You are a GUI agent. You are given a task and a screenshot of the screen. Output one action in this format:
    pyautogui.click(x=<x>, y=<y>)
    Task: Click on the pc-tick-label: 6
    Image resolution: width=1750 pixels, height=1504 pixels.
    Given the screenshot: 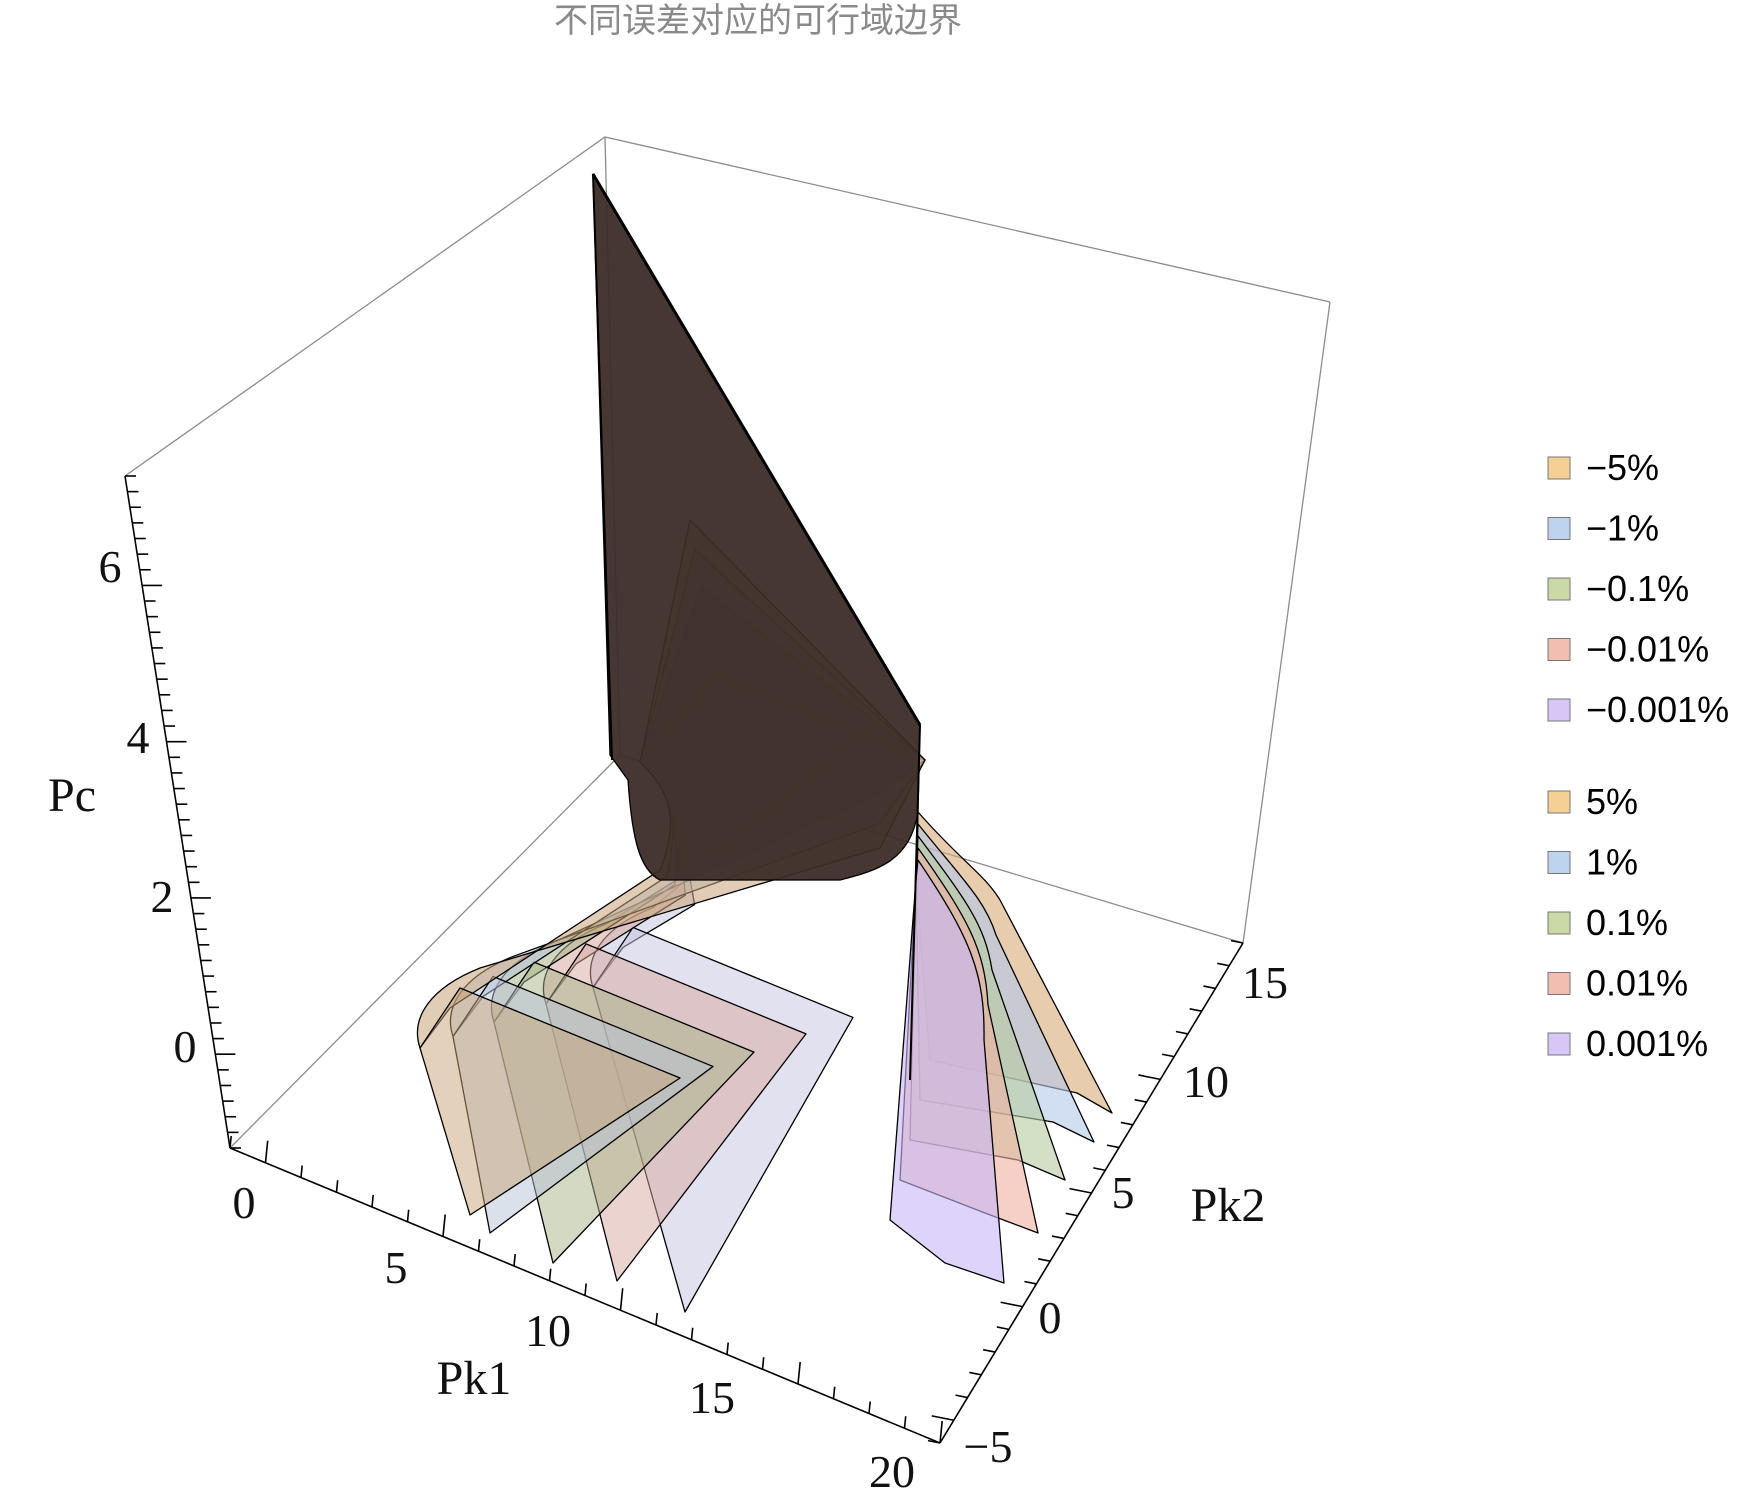 What is the action you would take?
    pyautogui.click(x=110, y=566)
    